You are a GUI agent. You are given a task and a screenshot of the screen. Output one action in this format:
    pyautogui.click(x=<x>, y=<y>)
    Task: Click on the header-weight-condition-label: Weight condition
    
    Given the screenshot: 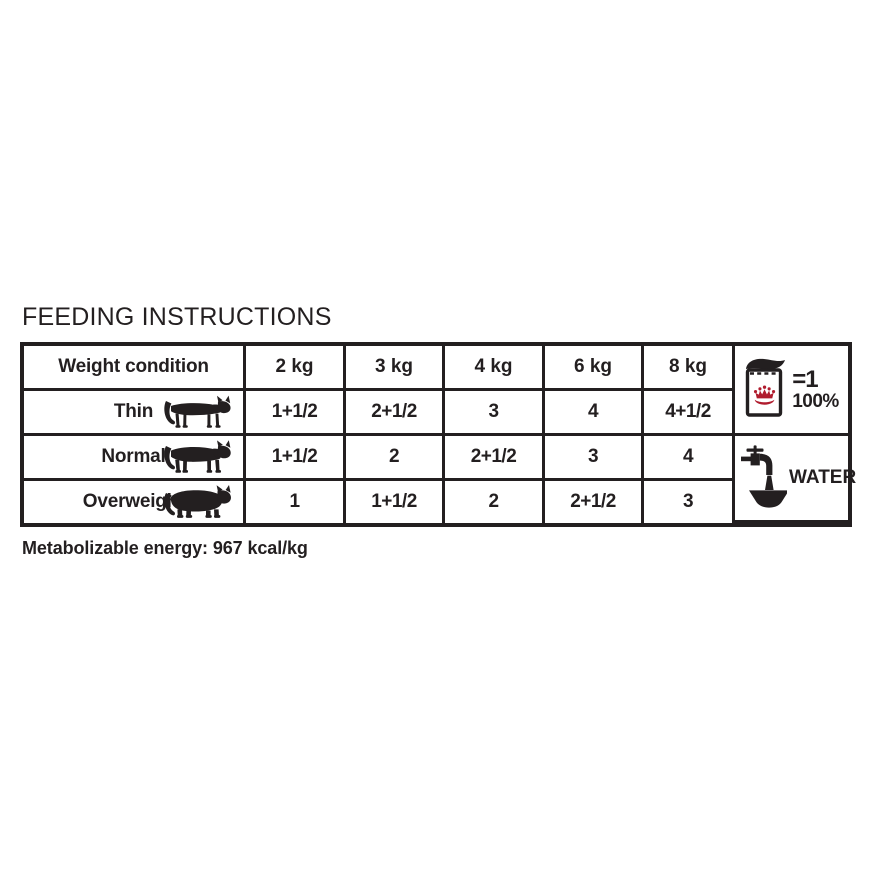 What is the action you would take?
    pyautogui.click(x=133, y=366)
    